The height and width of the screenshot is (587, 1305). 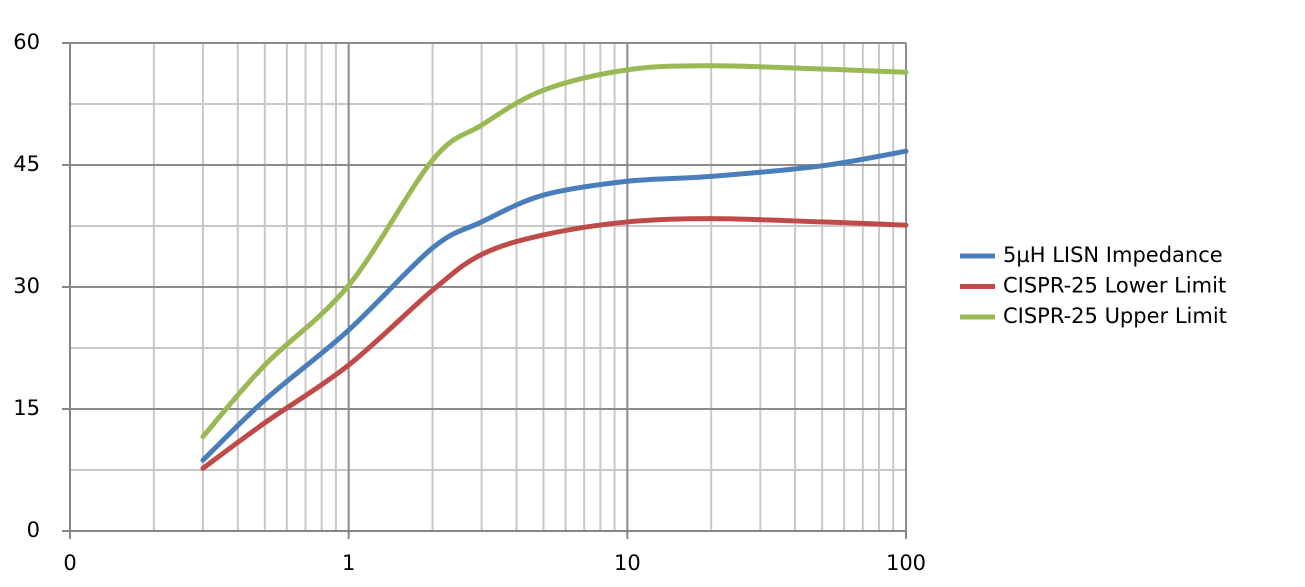 I want to click on legend-label: CISPR-25 Lower Limit, so click(x=1114, y=286).